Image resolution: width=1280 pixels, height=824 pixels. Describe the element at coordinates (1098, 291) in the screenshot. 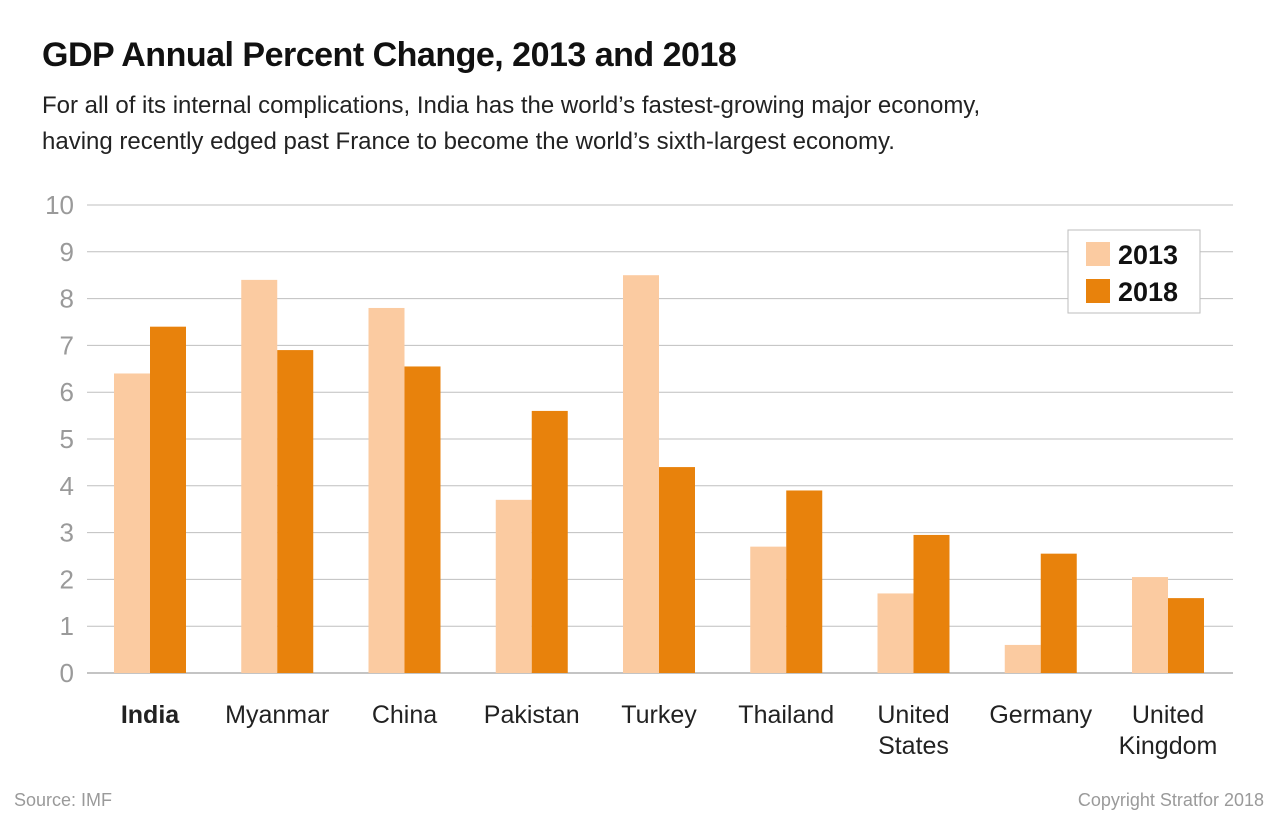

I see `legend-swatch-2018` at that location.